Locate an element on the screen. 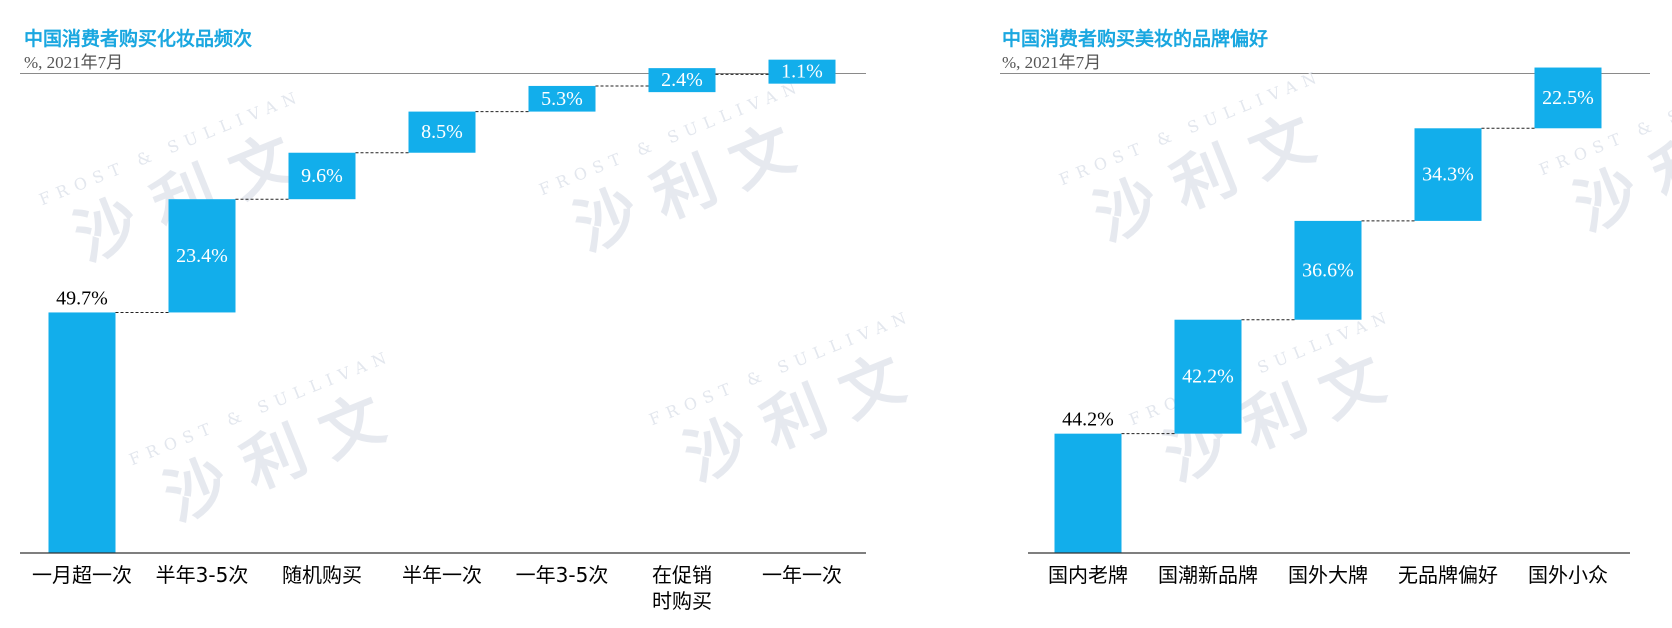 This screenshot has height=628, width=1672. category-label: 国外小众 is located at coordinates (1568, 575).